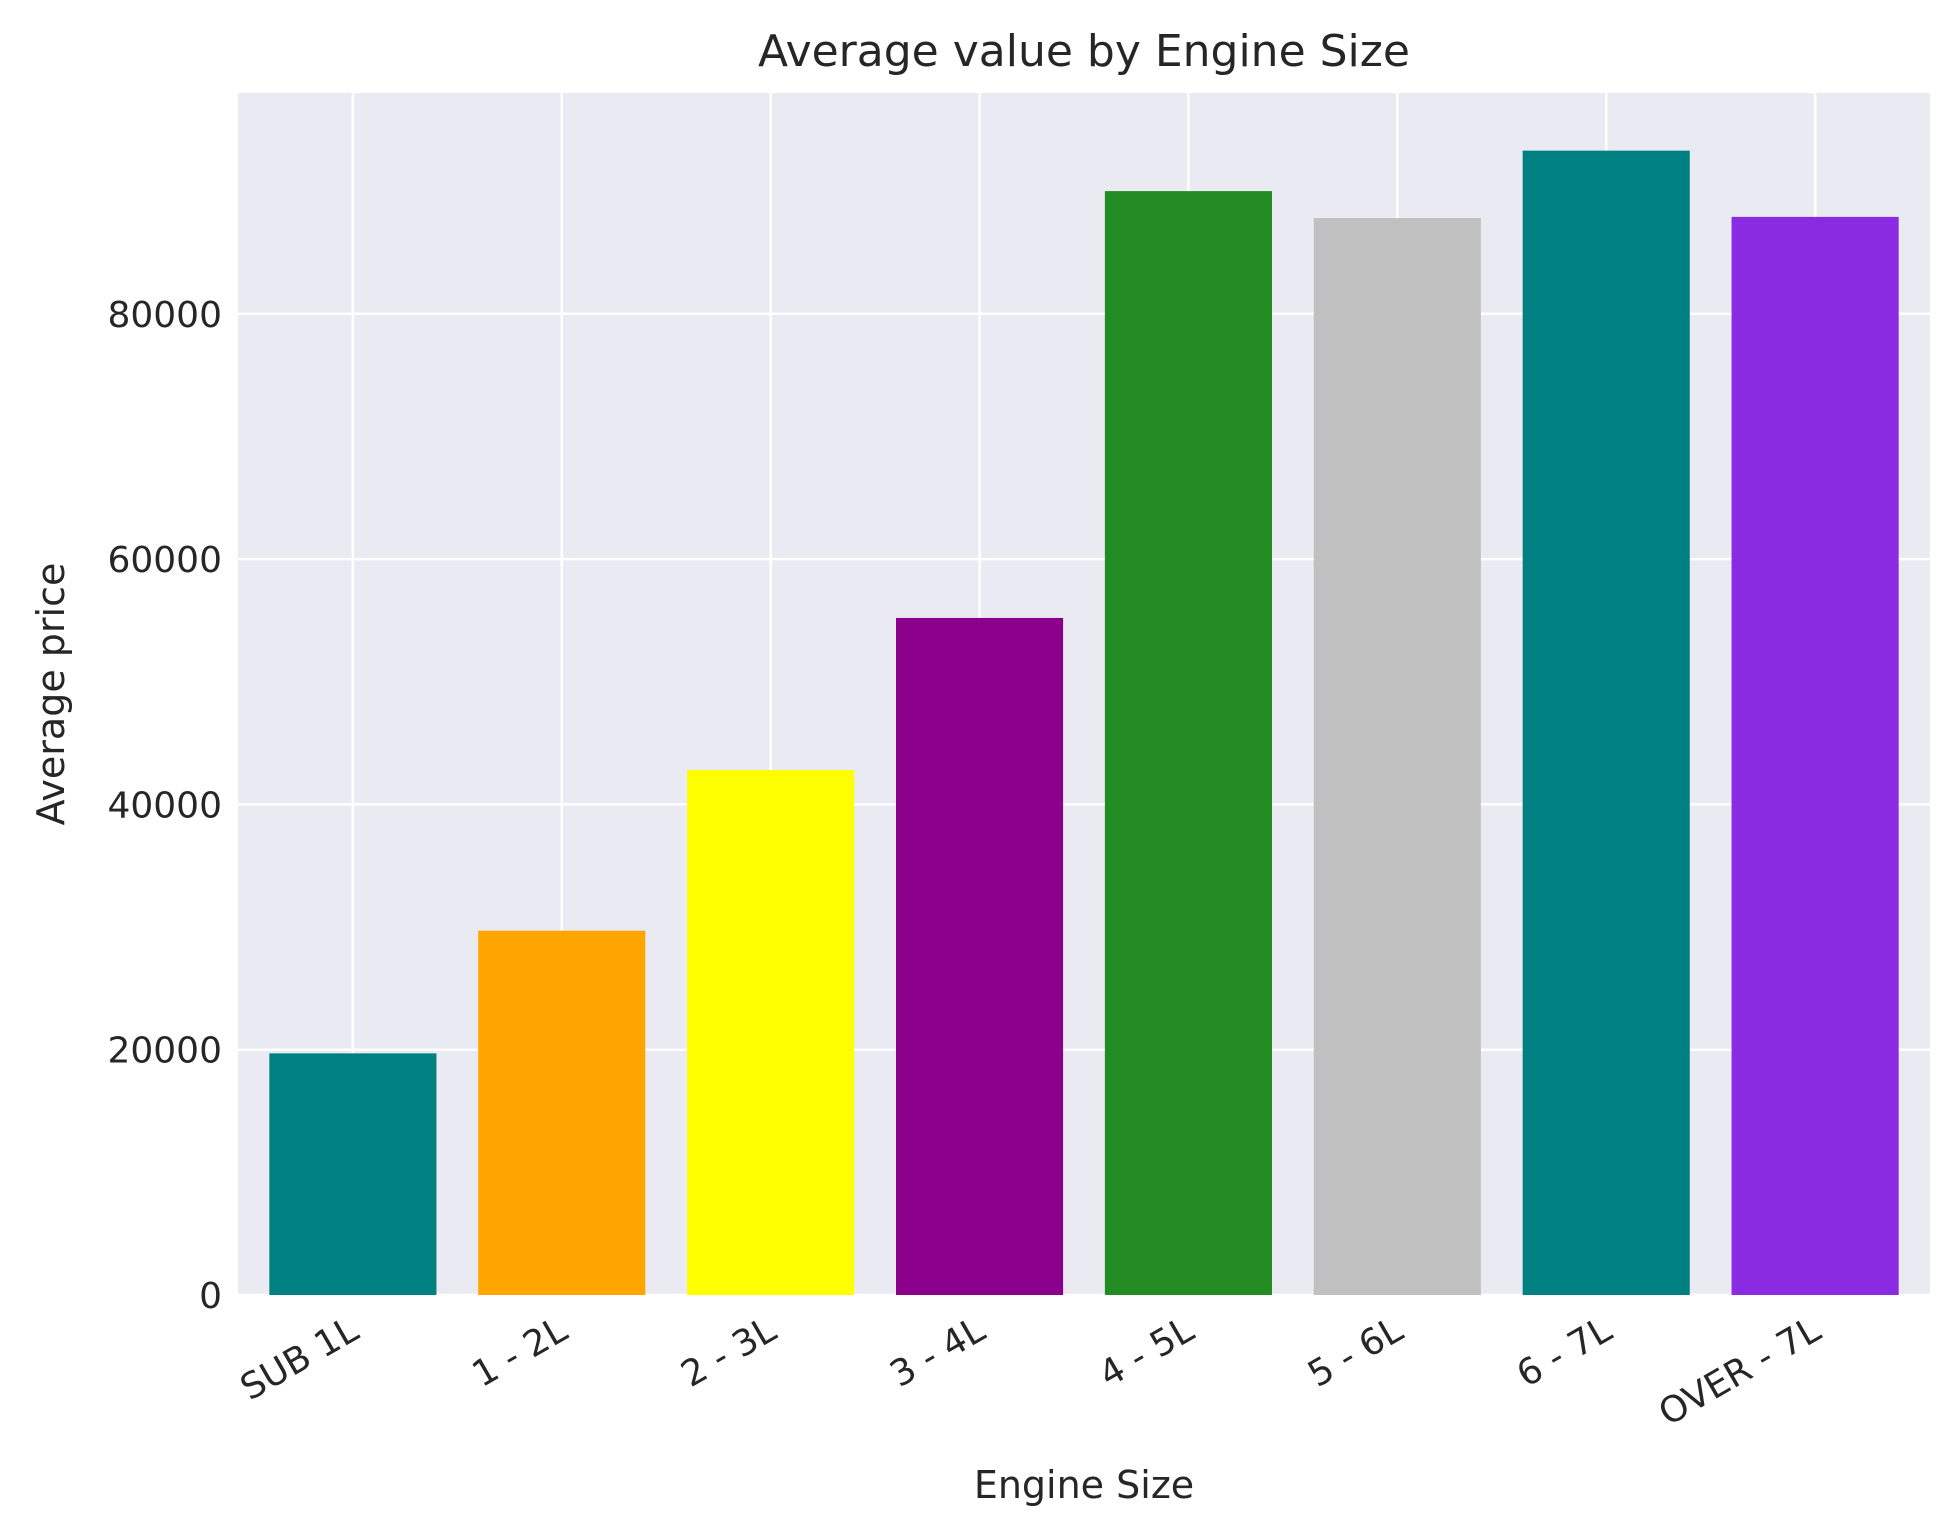 This screenshot has height=1532, width=1949. Describe the element at coordinates (164, 1051) in the screenshot. I see `y-tick-label: 20000` at that location.